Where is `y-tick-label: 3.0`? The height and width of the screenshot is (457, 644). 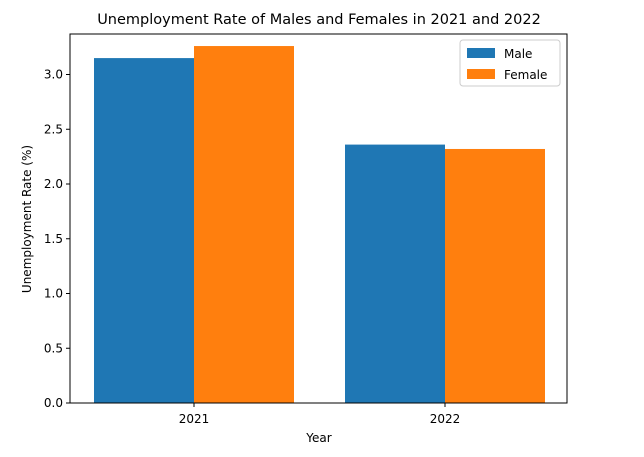
y-tick-label: 3.0 is located at coordinates (53, 75).